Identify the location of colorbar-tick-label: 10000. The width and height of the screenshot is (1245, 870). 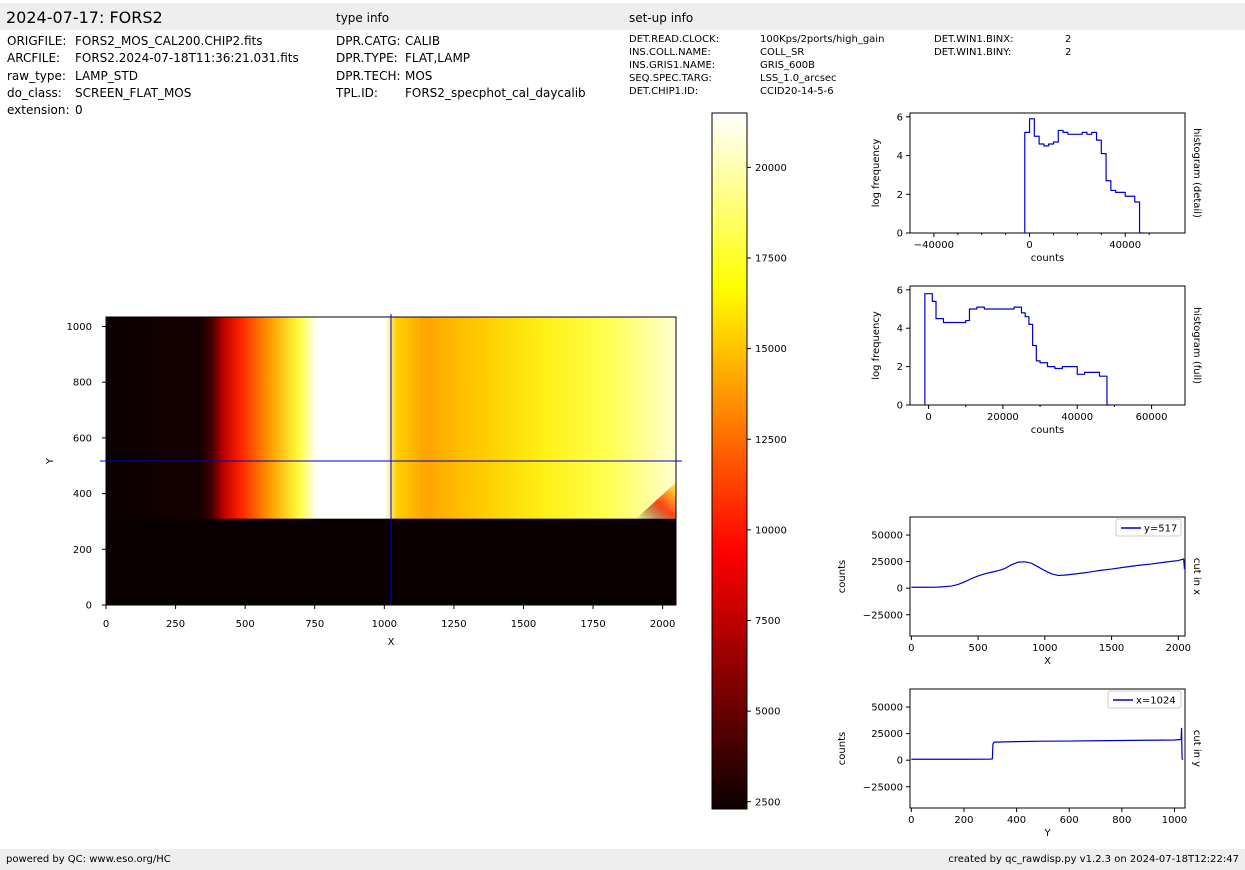
(771, 530).